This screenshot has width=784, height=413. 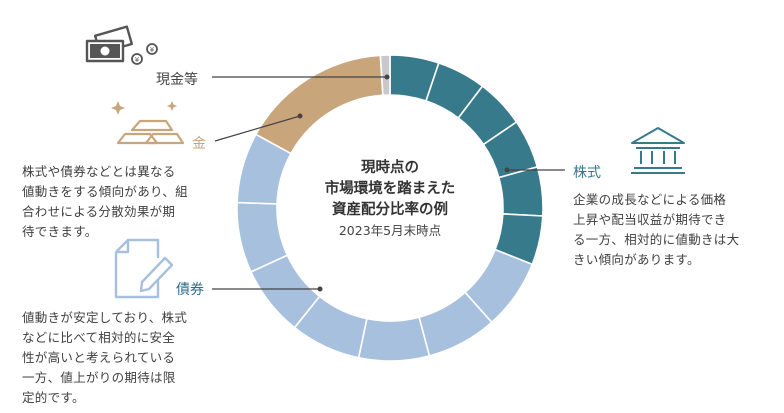 I want to click on gold-description-line: 合わせによる分散効果が期, so click(x=99, y=211).